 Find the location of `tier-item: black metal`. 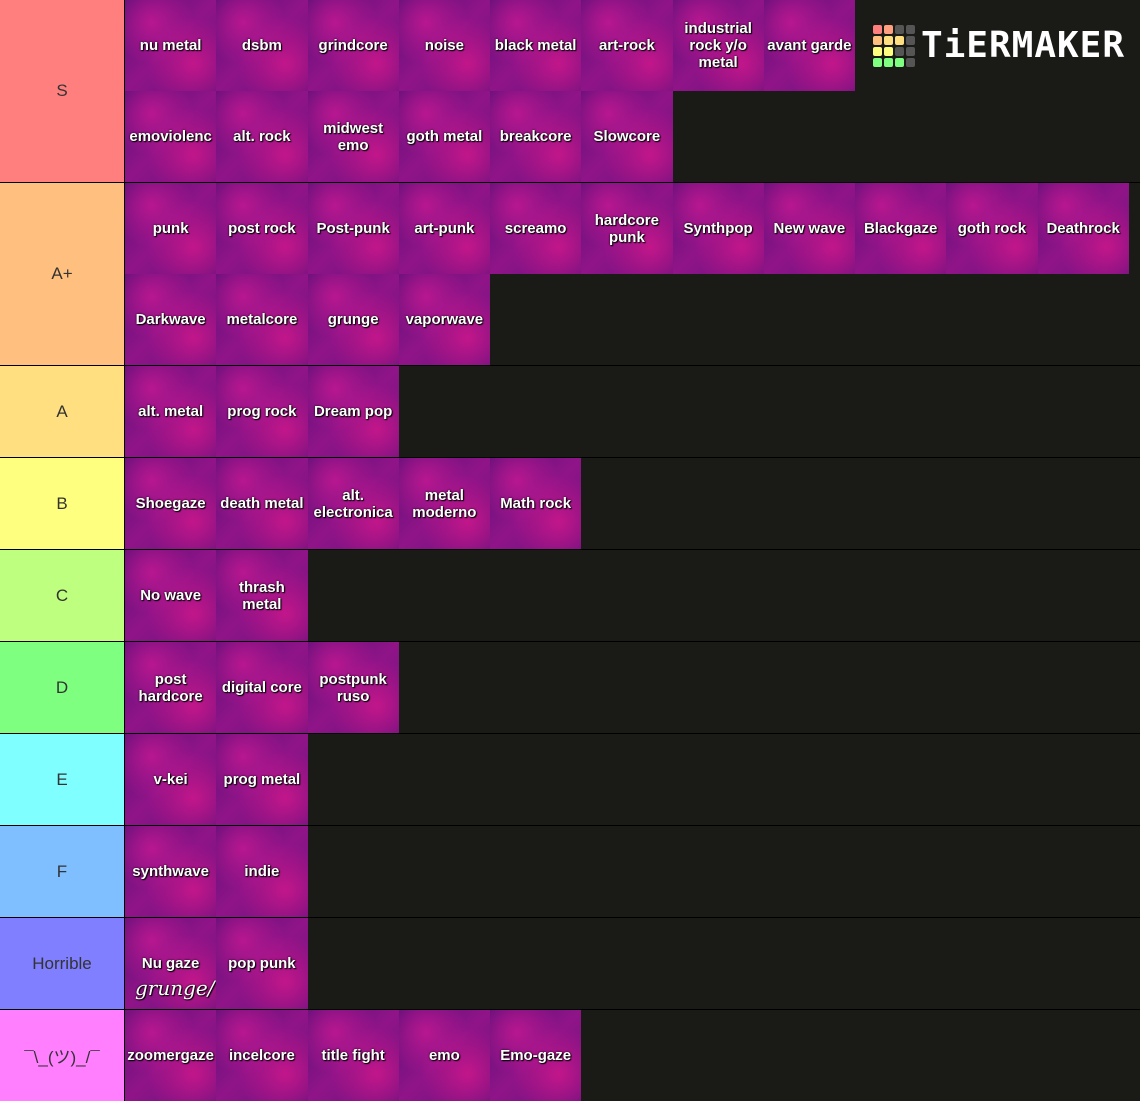

tier-item: black metal is located at coordinates (535, 45).